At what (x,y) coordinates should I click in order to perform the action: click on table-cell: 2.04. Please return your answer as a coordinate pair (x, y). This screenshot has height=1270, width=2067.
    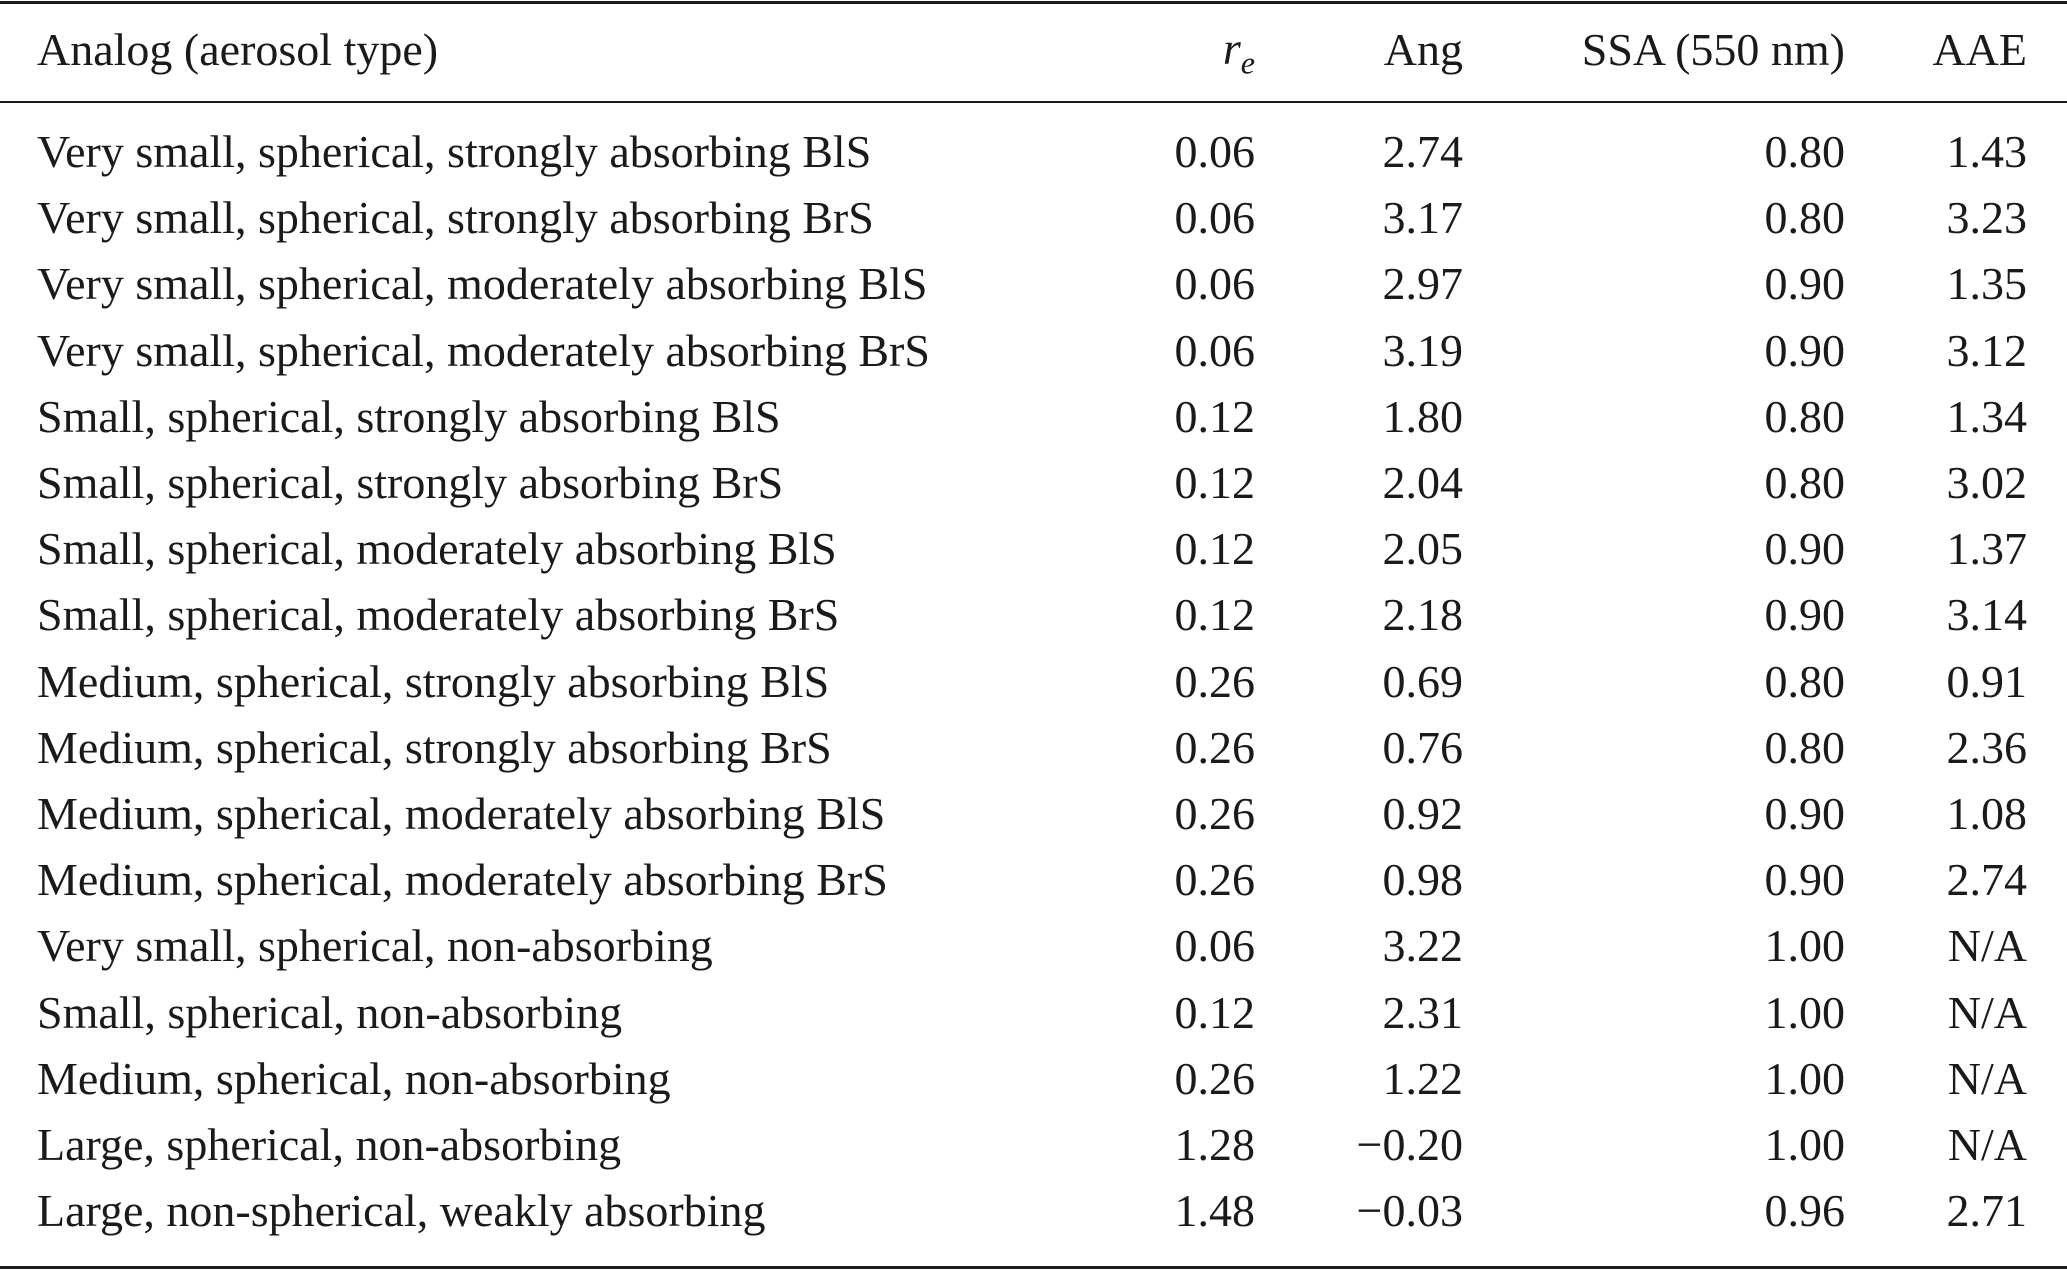
    Looking at the image, I should click on (1423, 482).